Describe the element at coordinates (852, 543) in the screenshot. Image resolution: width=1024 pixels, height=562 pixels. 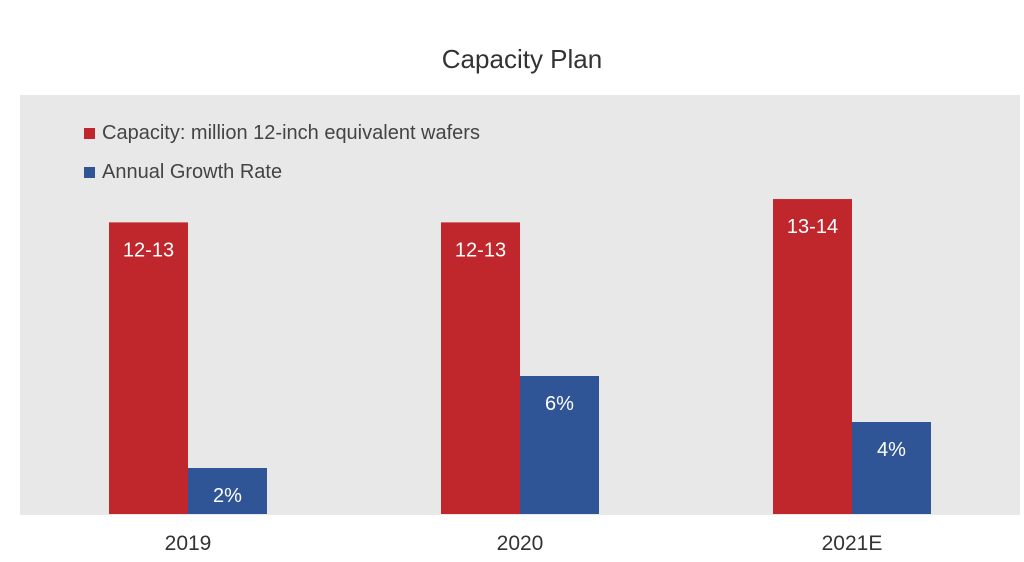
I see `x-tick-label-2021e: 2021E` at that location.